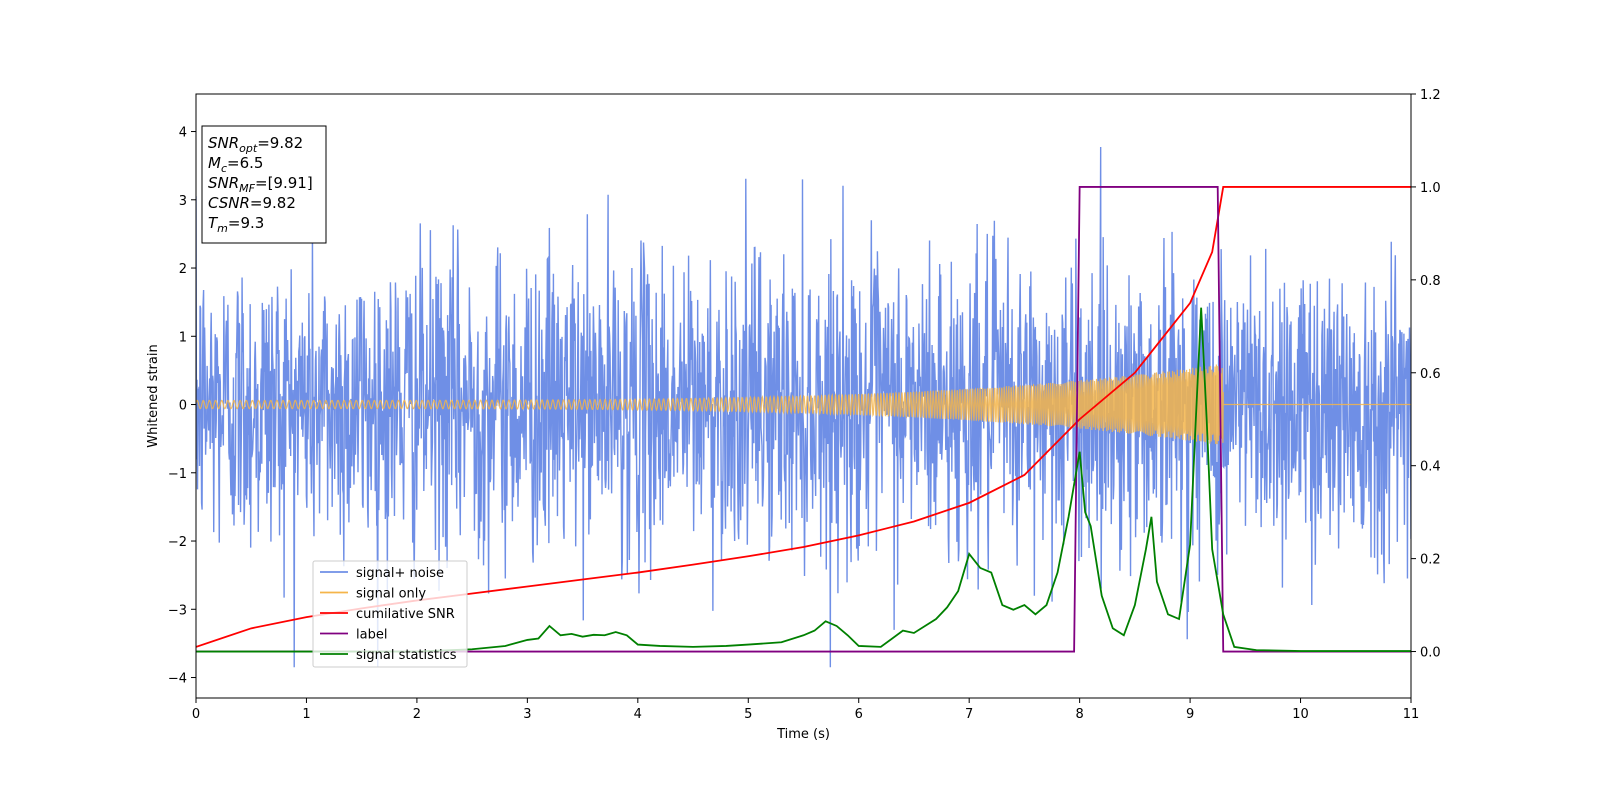  I want to click on legend-label: label, so click(371, 635).